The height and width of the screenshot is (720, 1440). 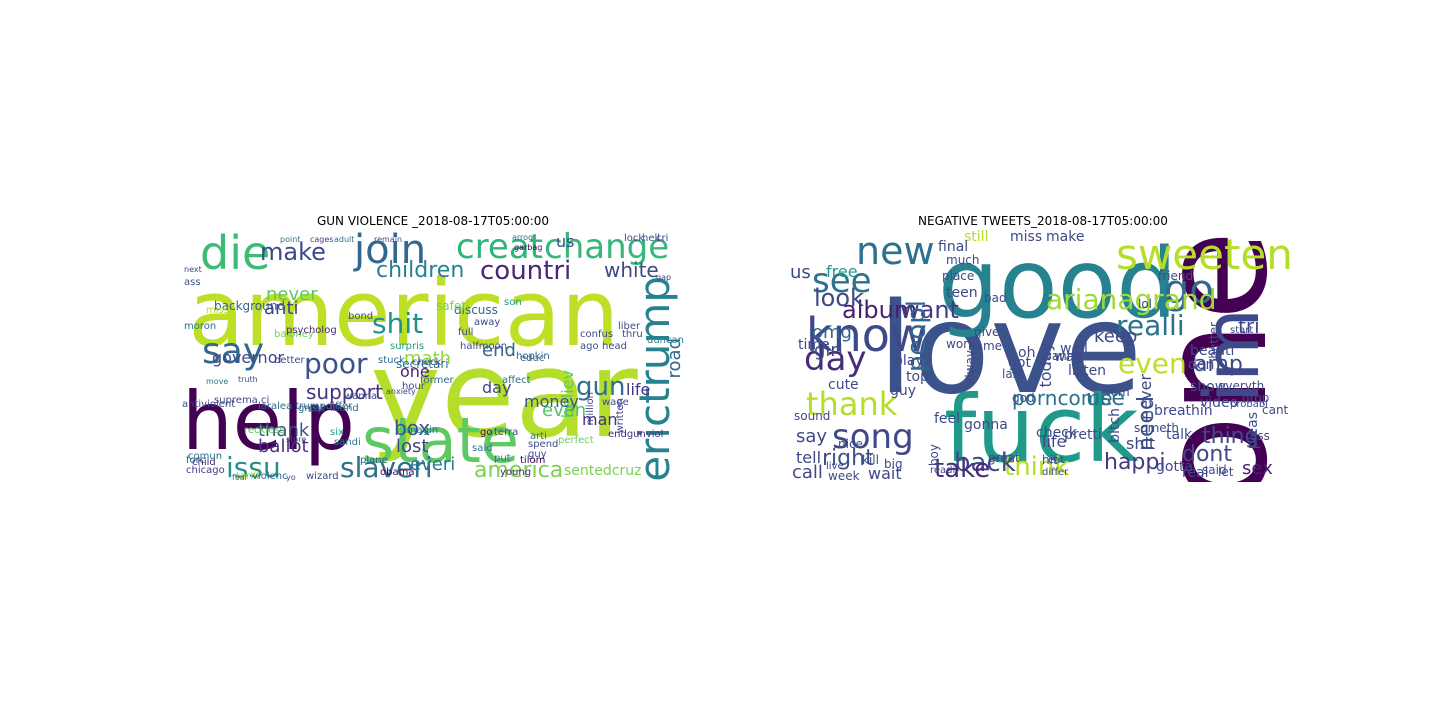 What do you see at coordinates (662, 238) in the screenshot?
I see `word: cri` at bounding box center [662, 238].